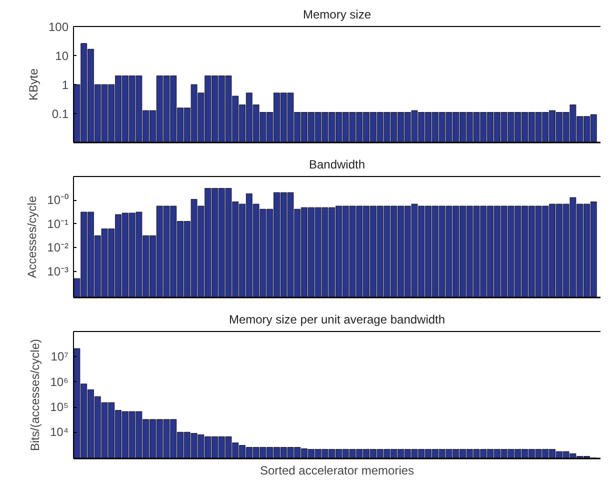  I want to click on y-tick-label: 0.1, so click(60, 114).